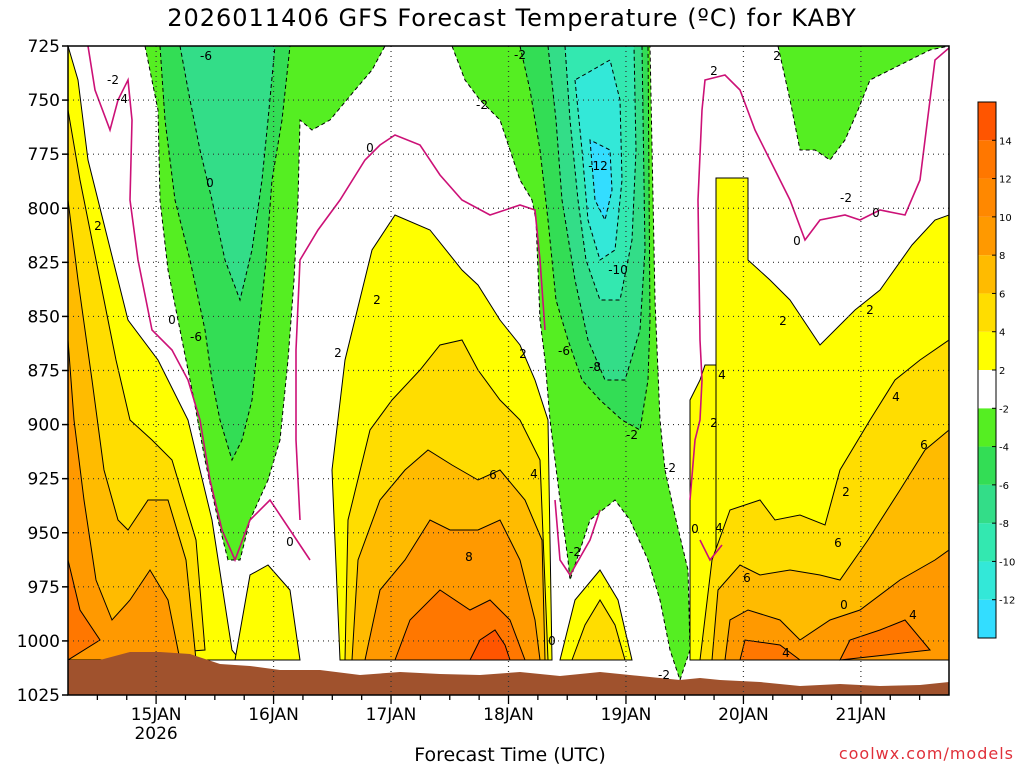 The width and height of the screenshot is (1024, 768). I want to click on x-tick-sublabel: 2026, so click(155, 734).